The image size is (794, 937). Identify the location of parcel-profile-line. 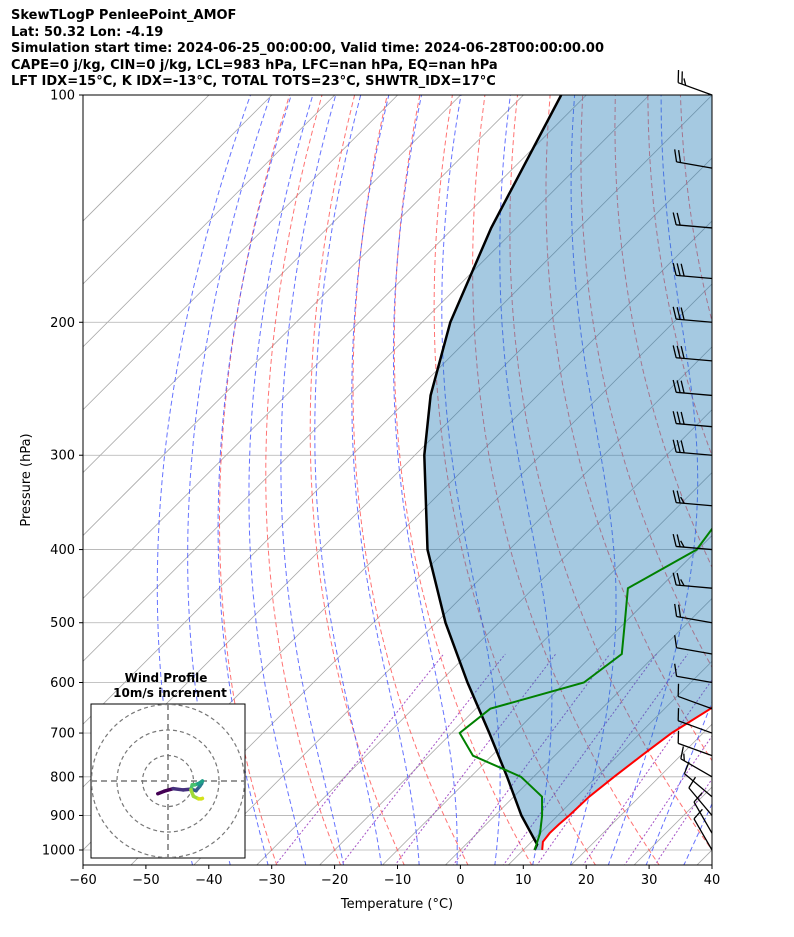
(493, 473).